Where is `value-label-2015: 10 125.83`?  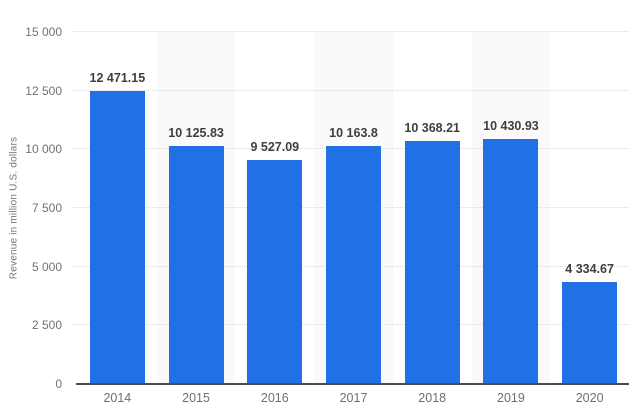 value-label-2015: 10 125.83 is located at coordinates (196, 133).